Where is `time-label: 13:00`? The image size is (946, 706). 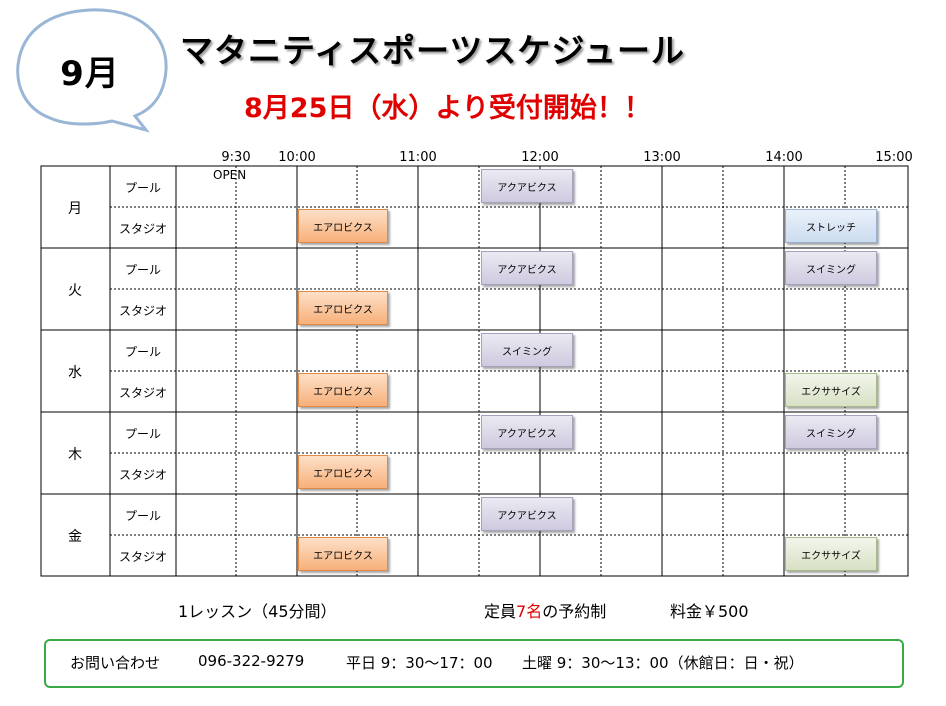 time-label: 13:00 is located at coordinates (662, 157).